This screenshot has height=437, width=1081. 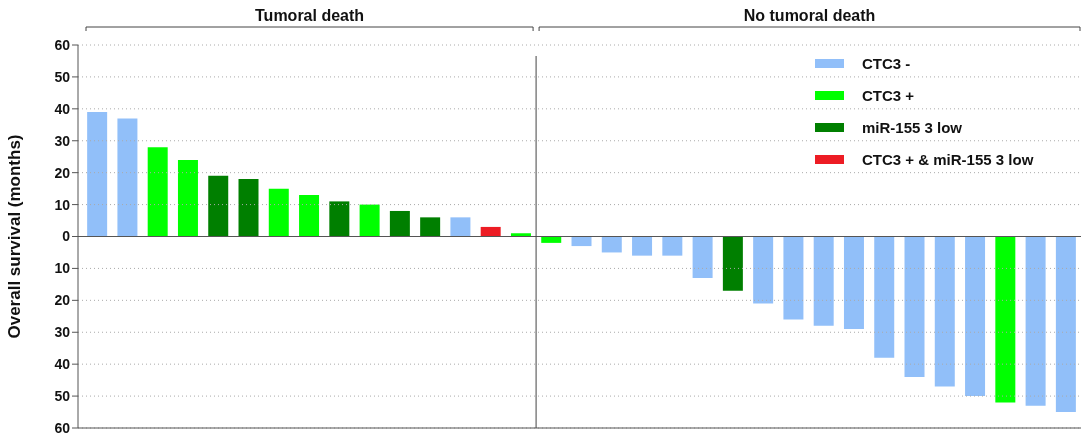 I want to click on legend-label: CTC3 +, so click(x=888, y=95).